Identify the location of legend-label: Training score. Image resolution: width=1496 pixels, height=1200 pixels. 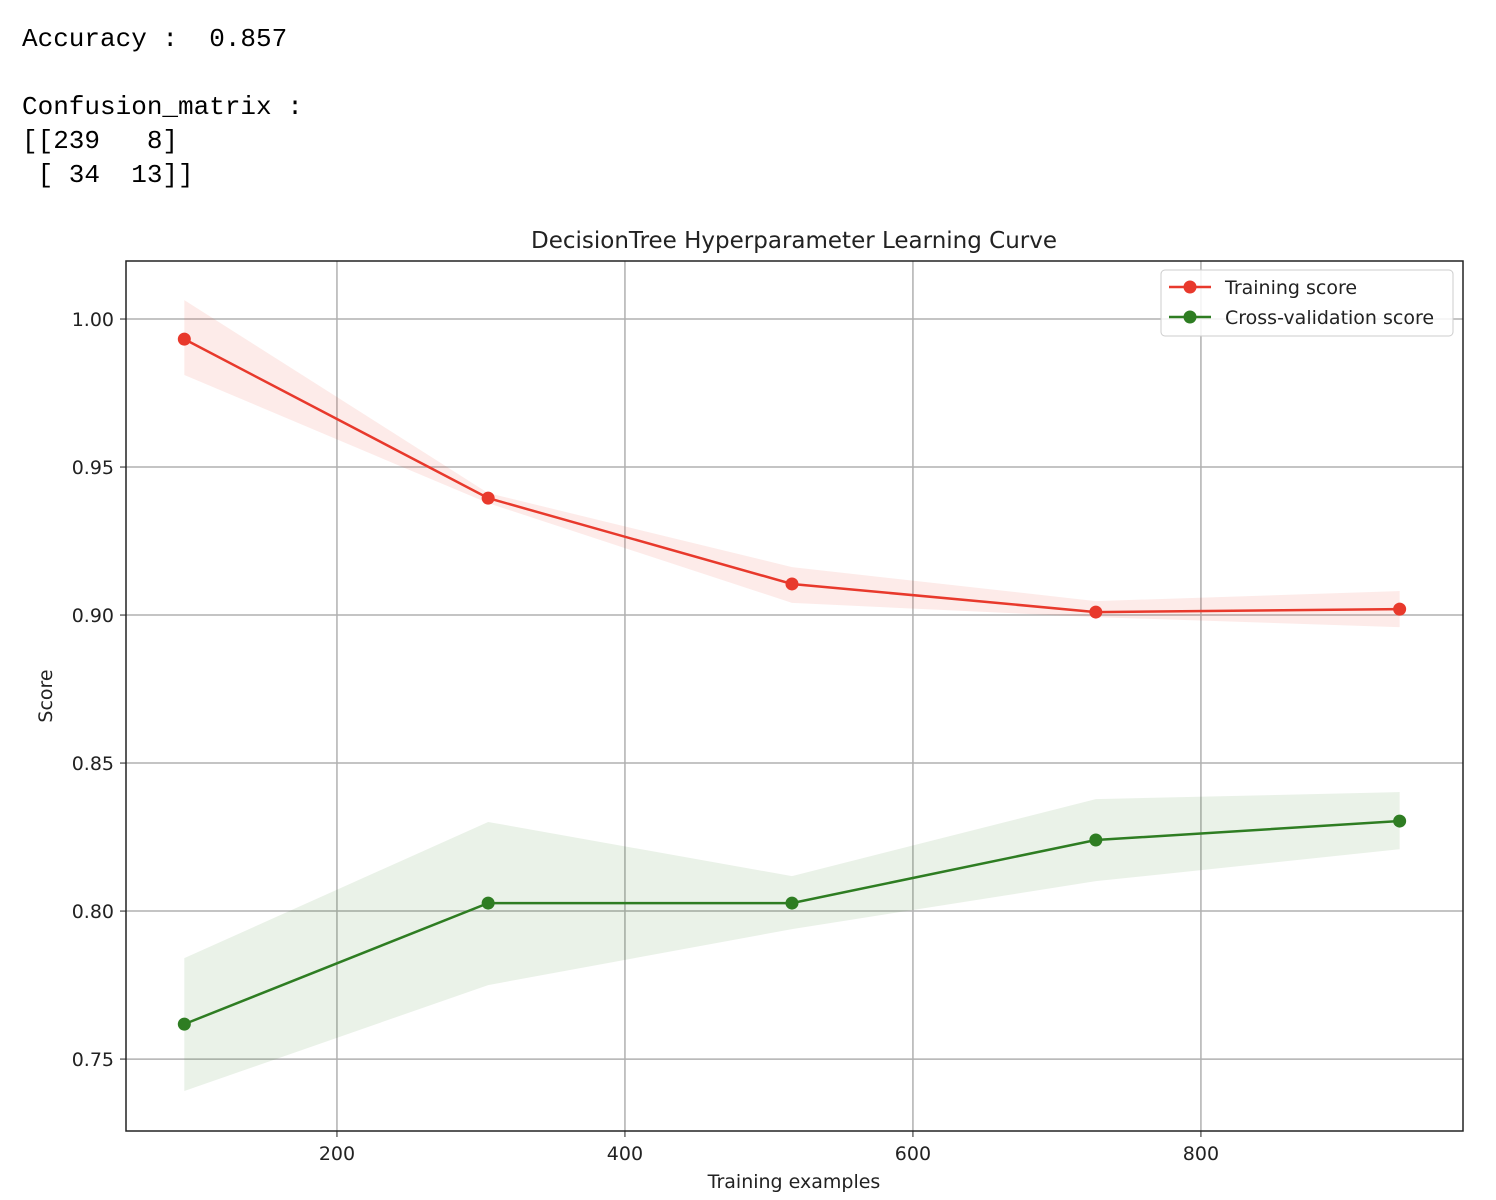
(1290, 288).